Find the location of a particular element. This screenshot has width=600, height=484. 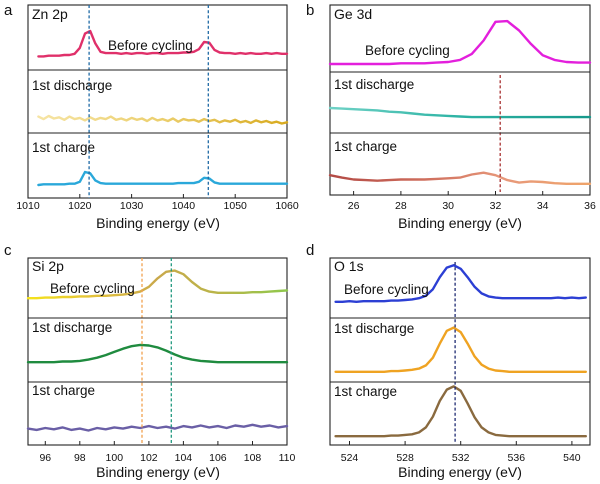

x-tick-label: 110 is located at coordinates (287, 458).